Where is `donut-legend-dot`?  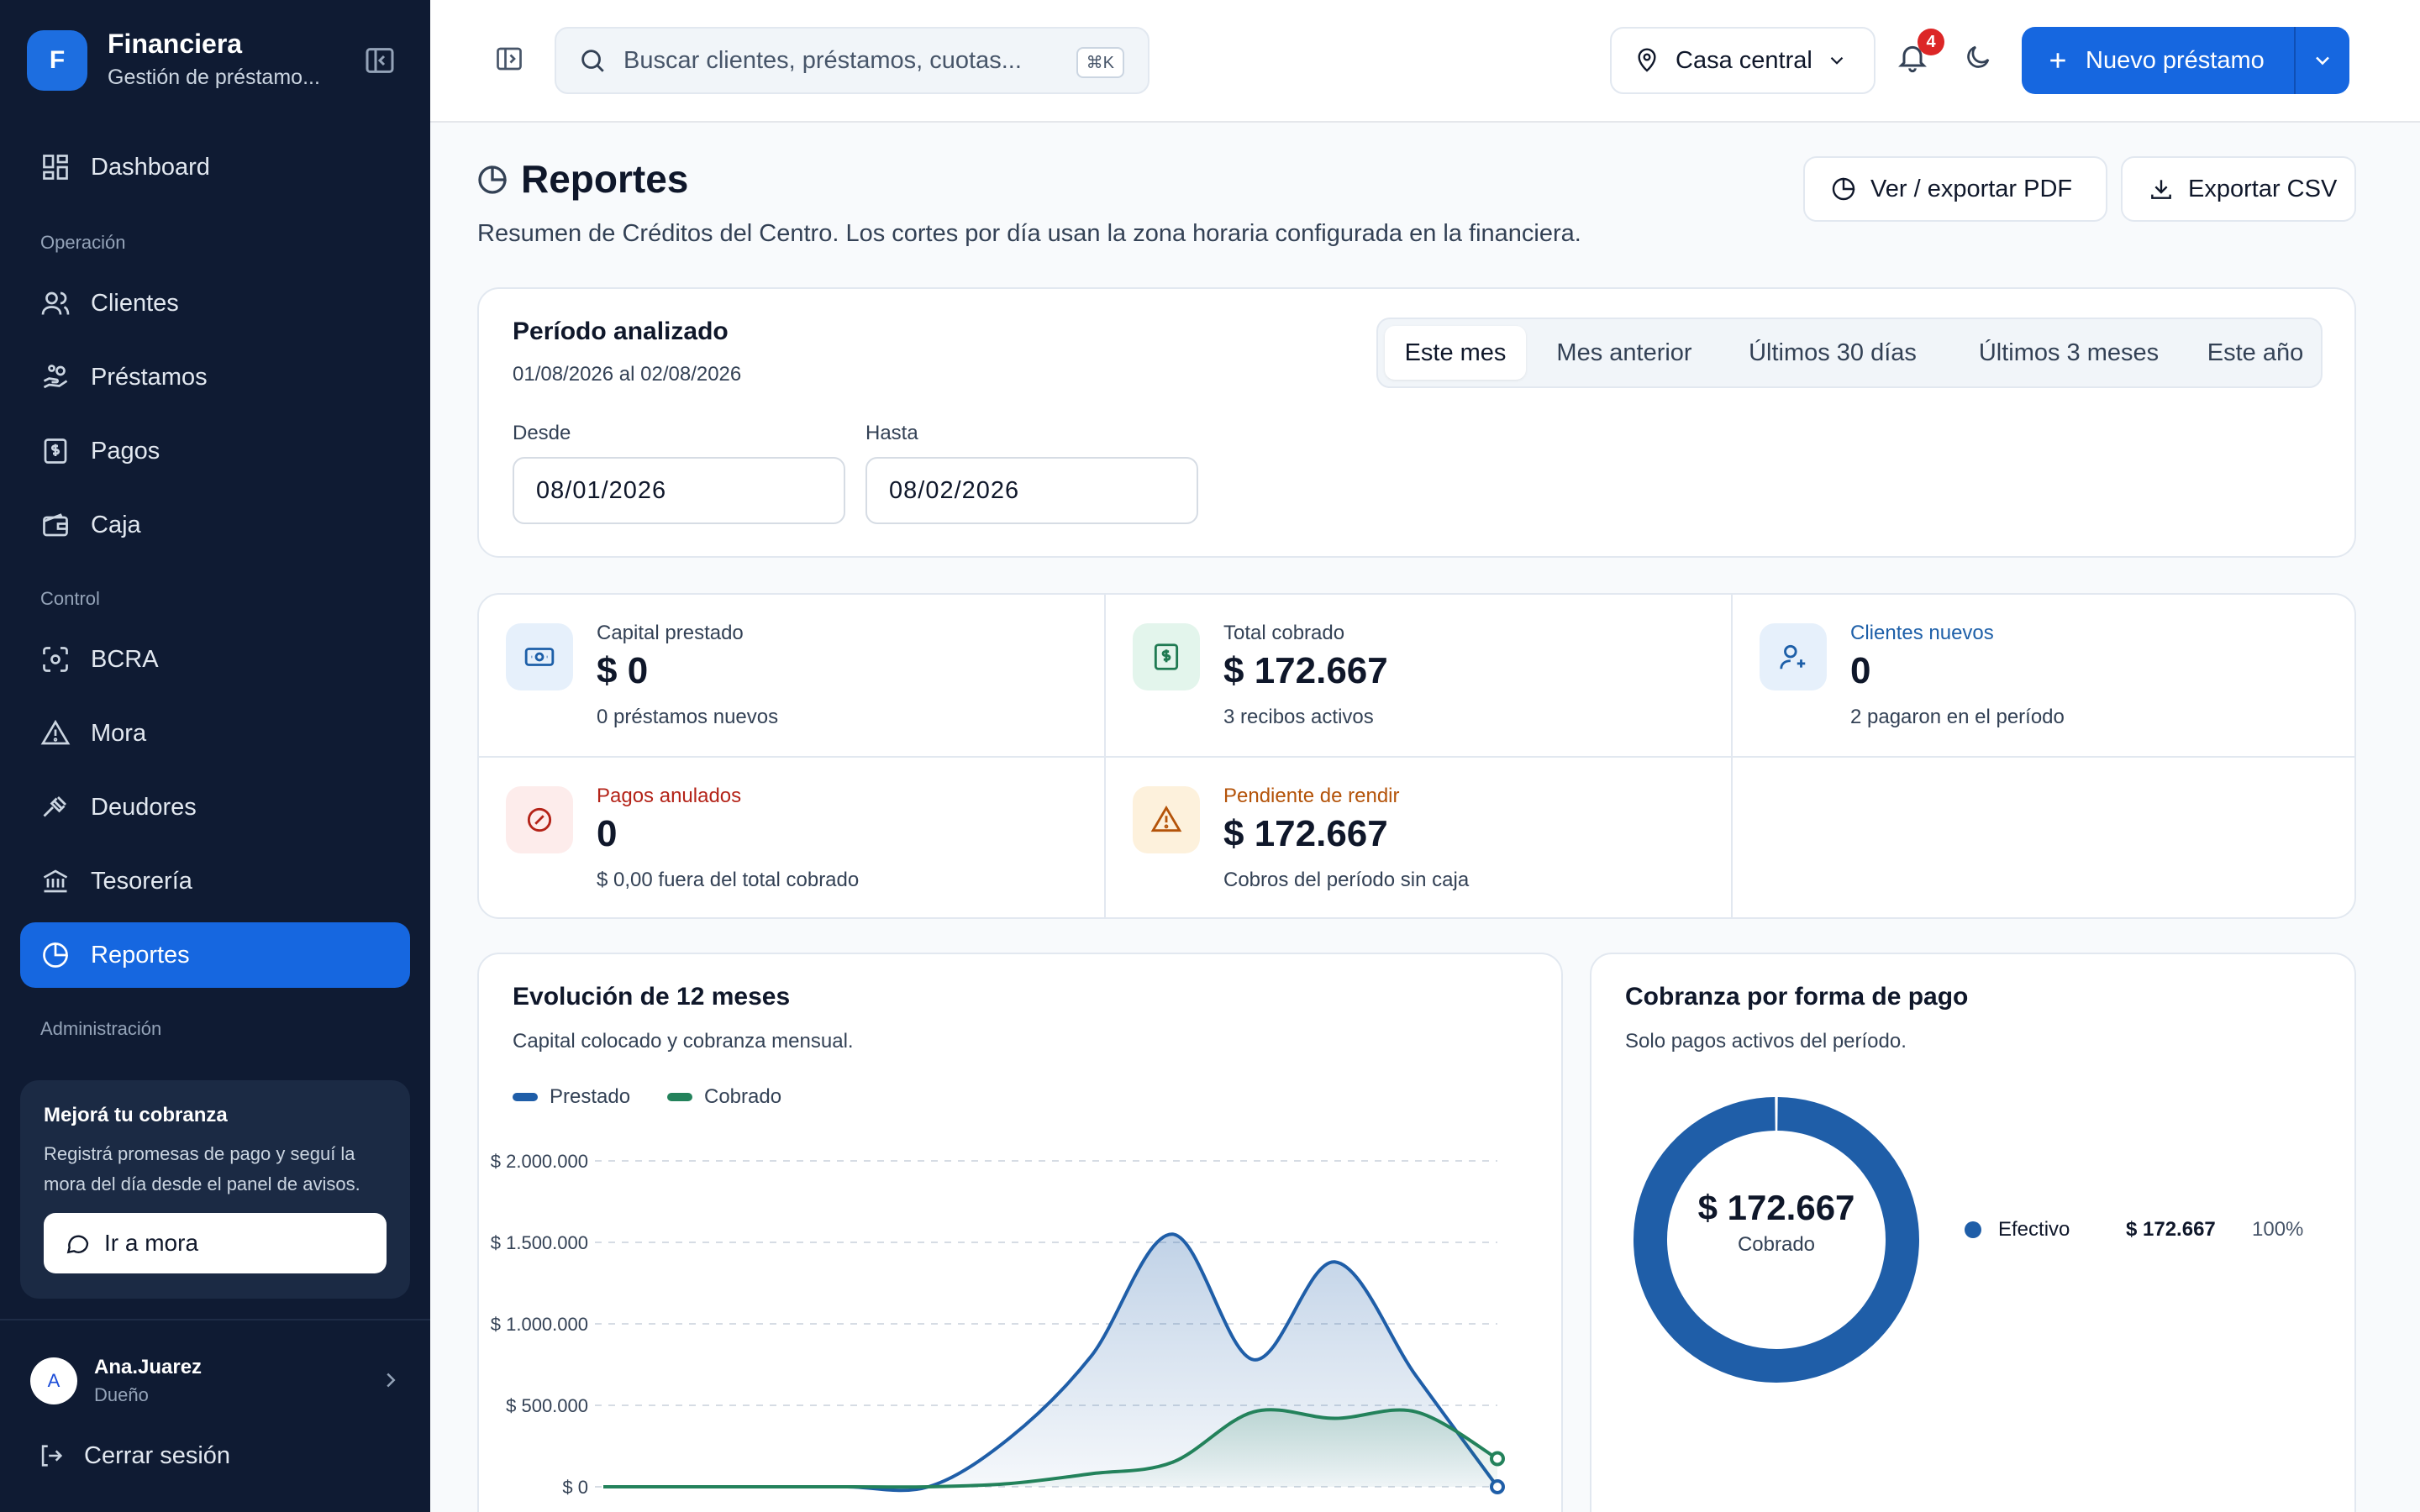
donut-legend-dot is located at coordinates (1973, 1229).